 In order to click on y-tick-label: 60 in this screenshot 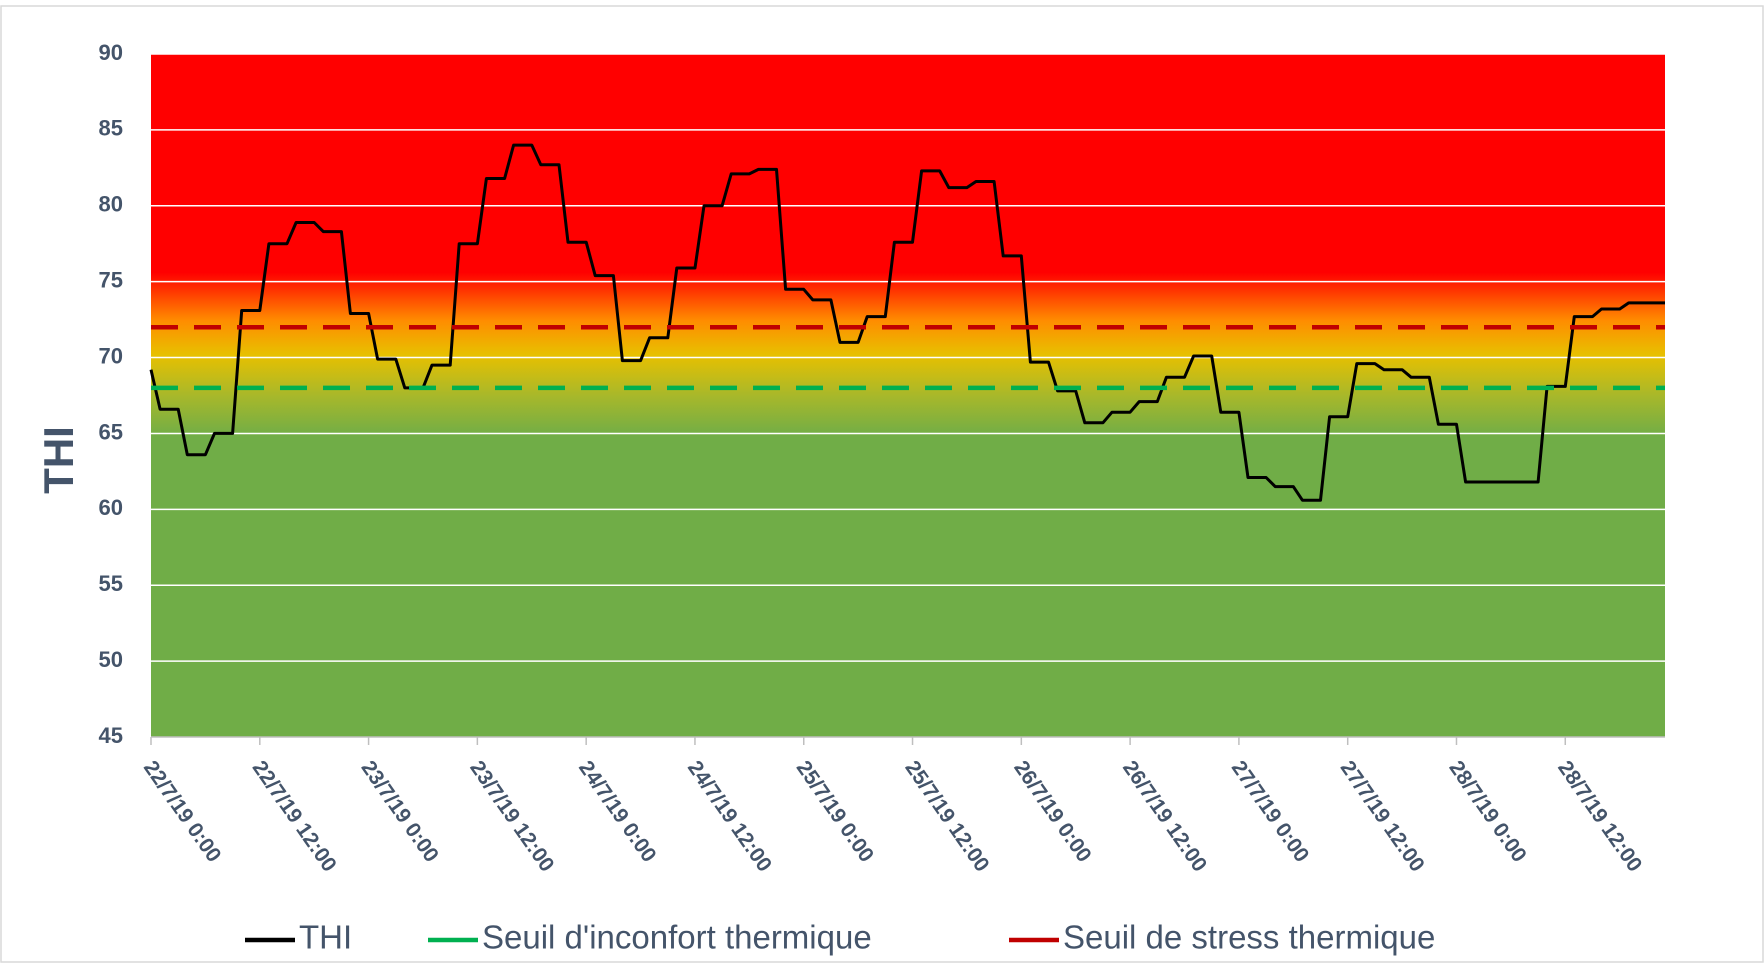, I will do `click(111, 507)`.